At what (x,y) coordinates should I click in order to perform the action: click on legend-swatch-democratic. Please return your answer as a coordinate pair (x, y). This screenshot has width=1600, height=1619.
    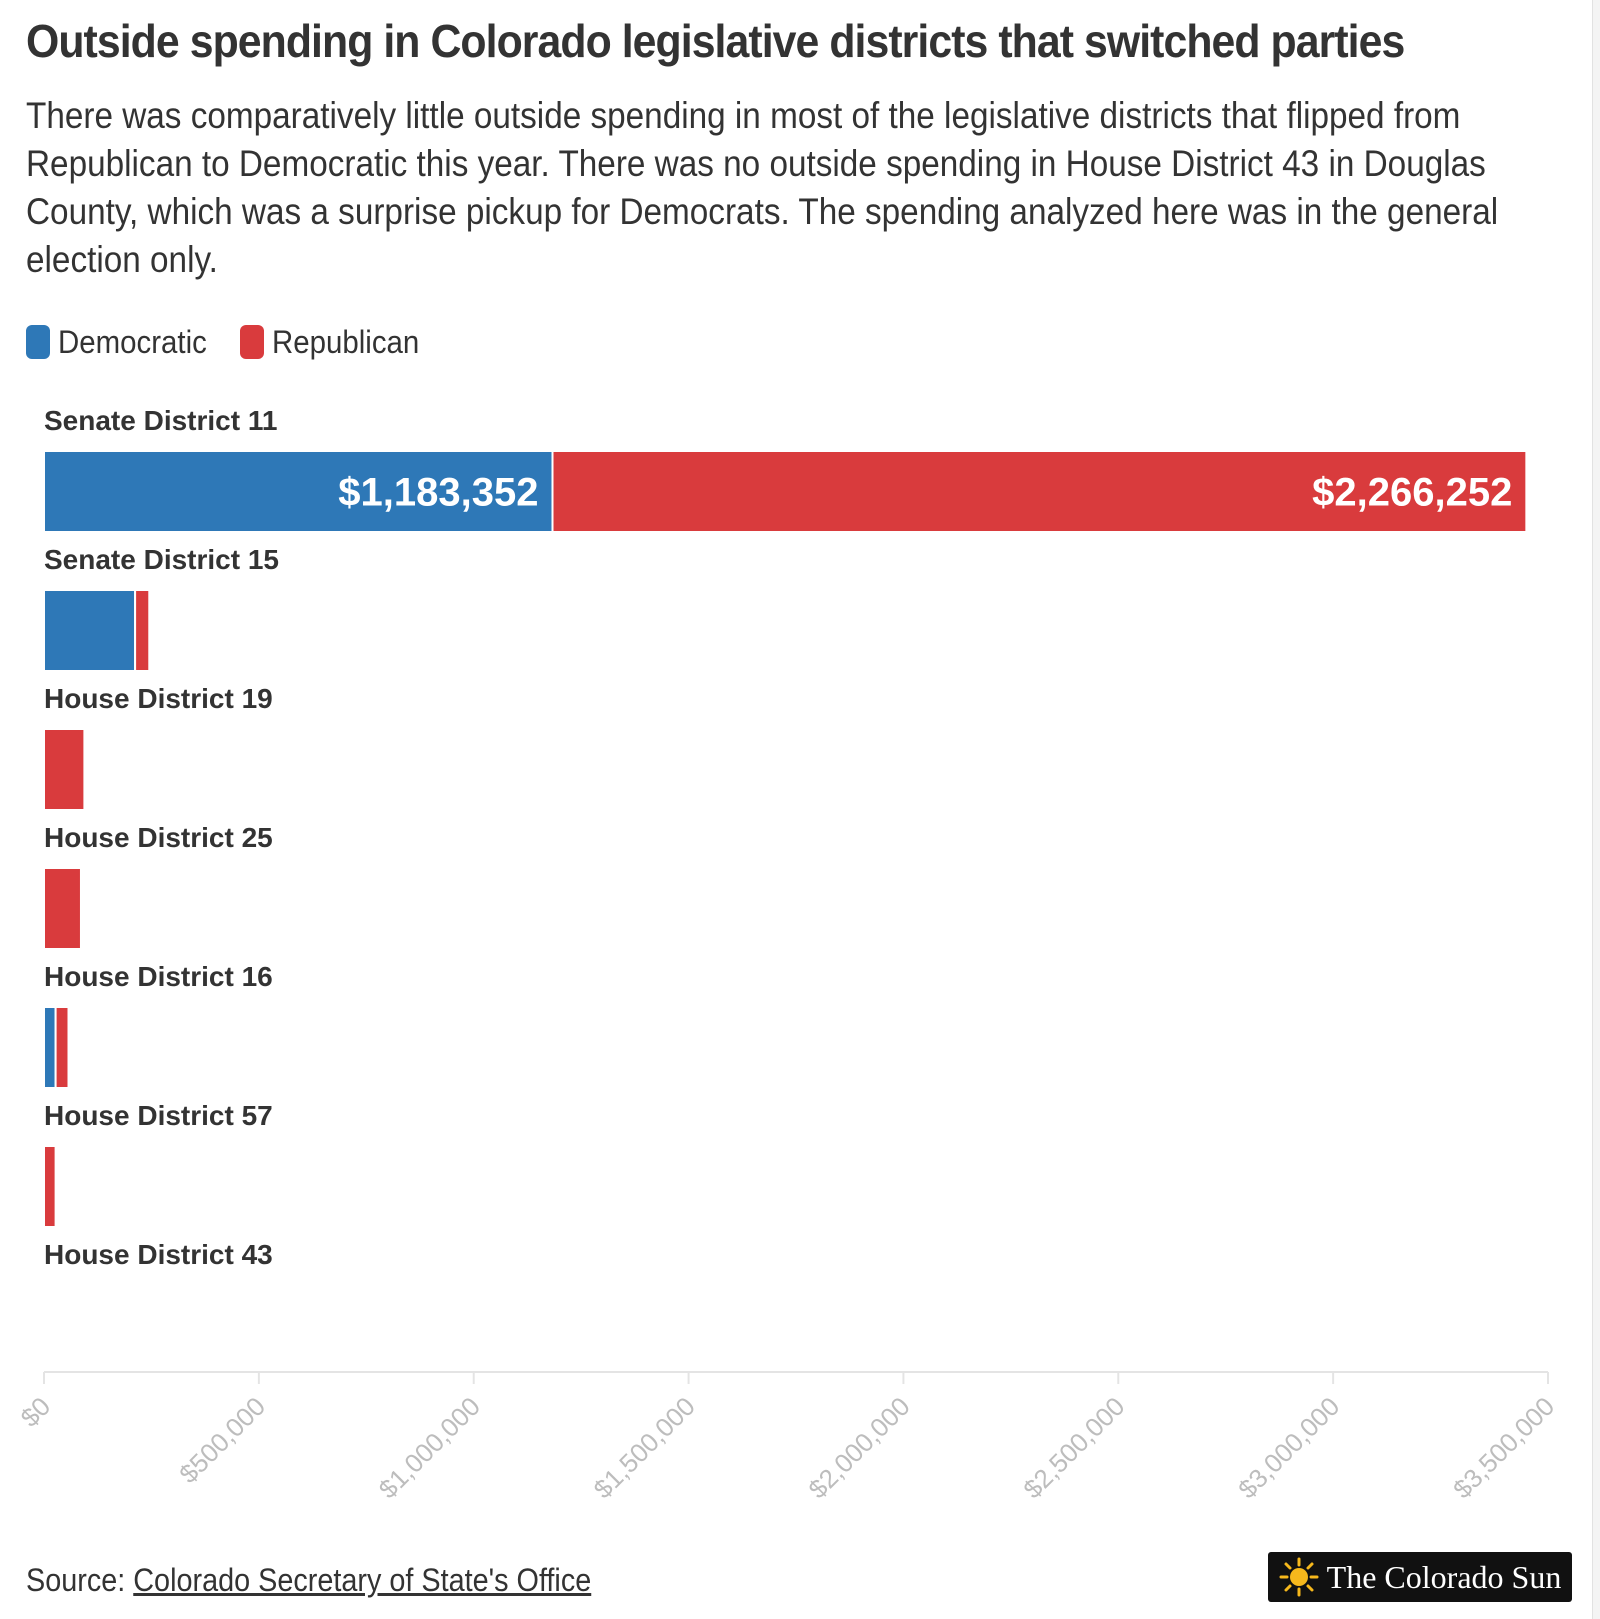
    Looking at the image, I should click on (38, 342).